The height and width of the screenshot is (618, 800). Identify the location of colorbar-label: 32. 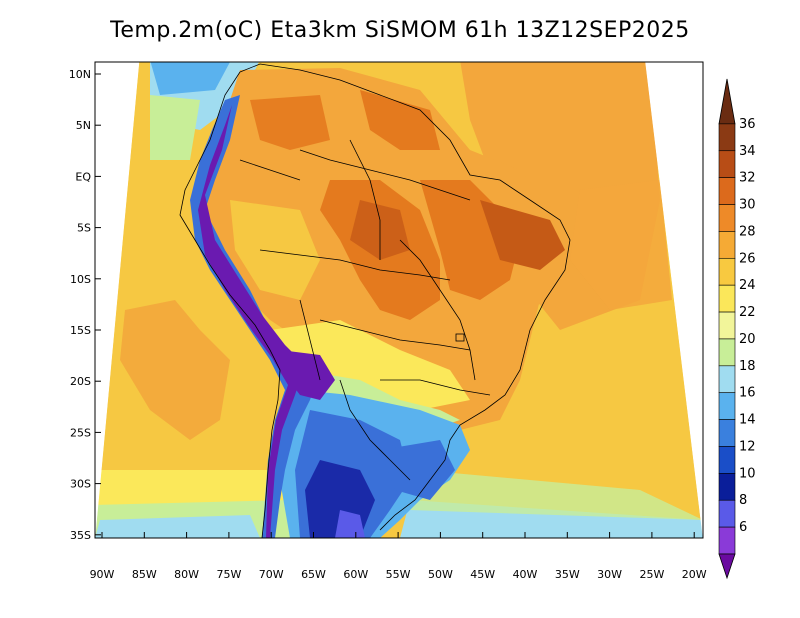
(747, 178).